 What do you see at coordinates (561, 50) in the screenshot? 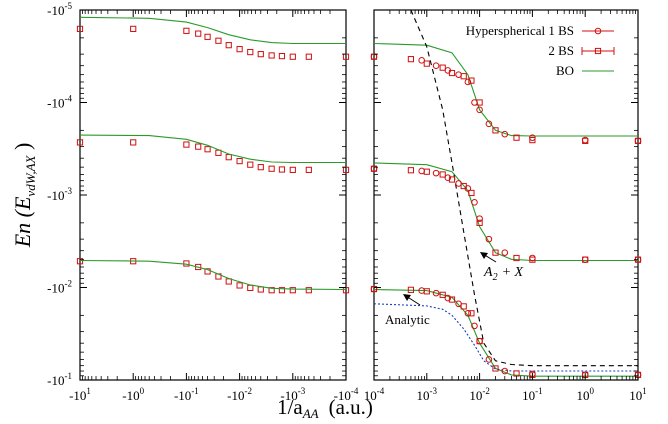
I see `legend-label-2bs: 2 BS` at bounding box center [561, 50].